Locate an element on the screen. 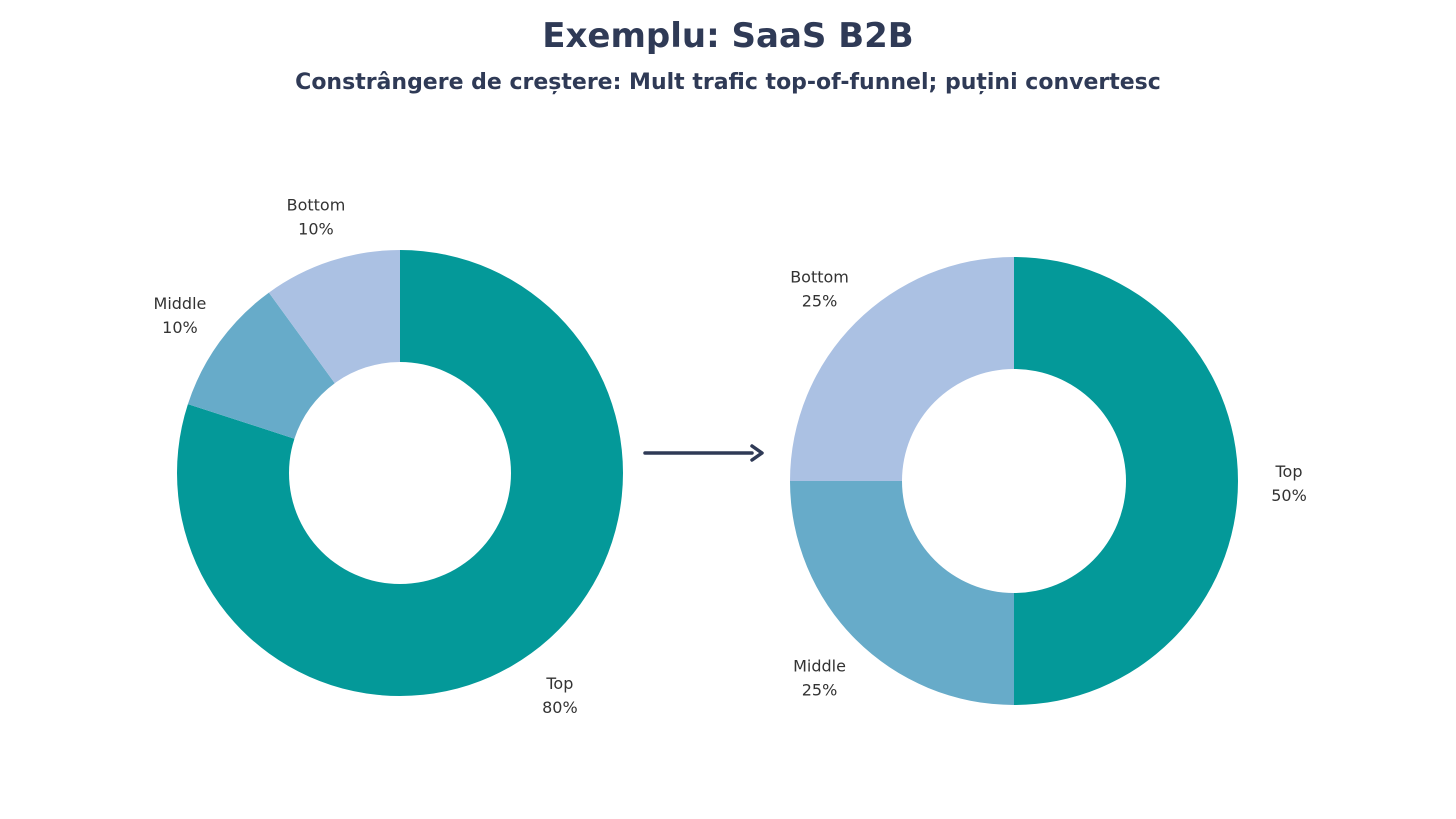 This screenshot has height=819, width=1456. transition-arrow-icon is located at coordinates (703, 453).